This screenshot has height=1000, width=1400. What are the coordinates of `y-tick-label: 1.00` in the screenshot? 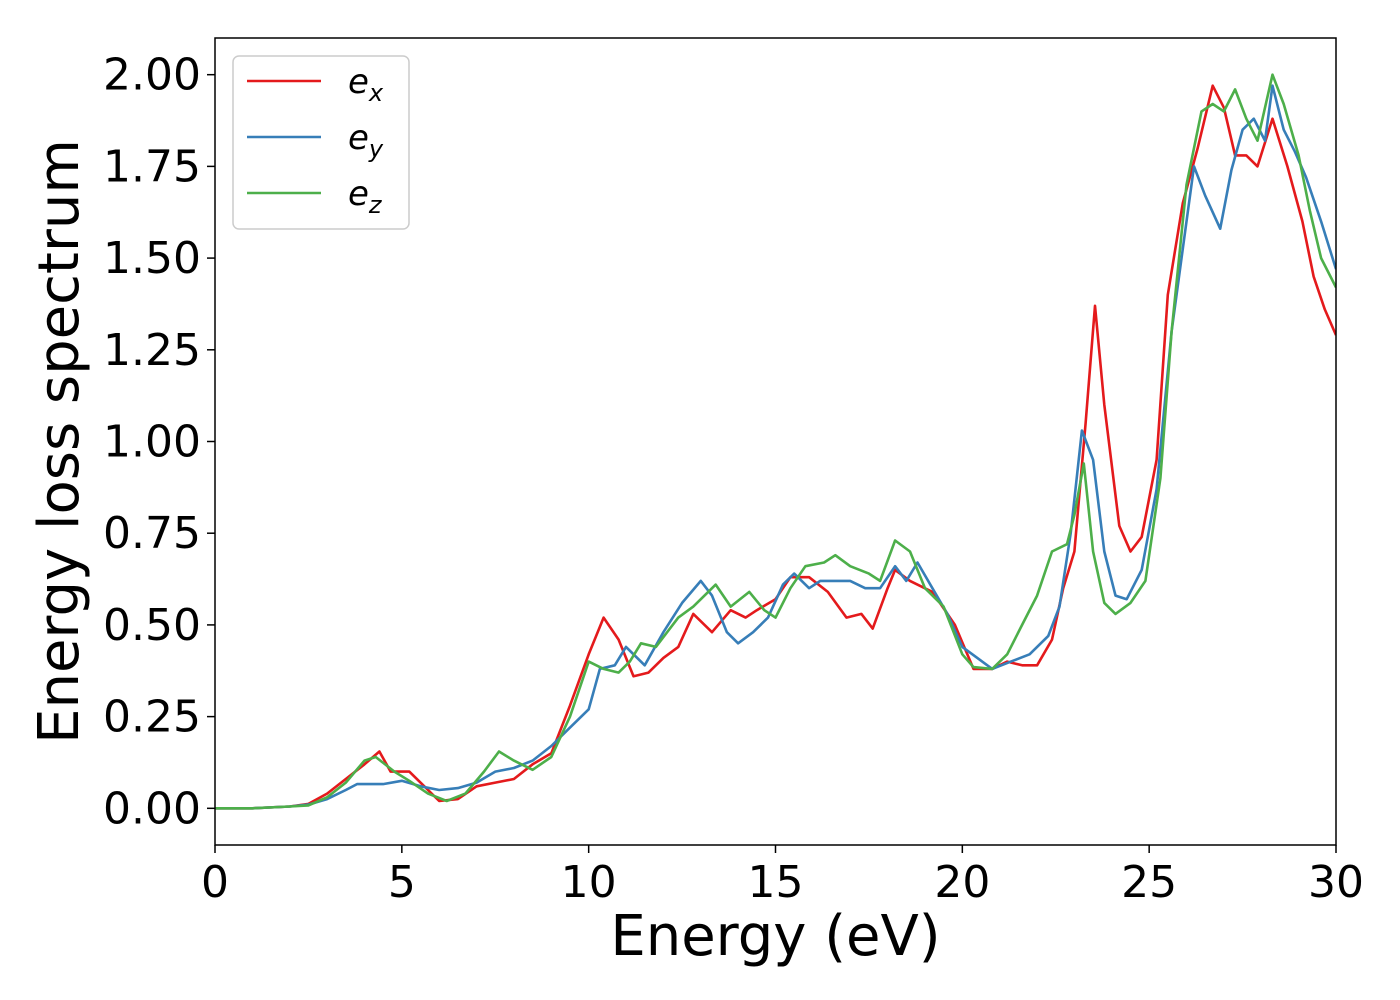 It's located at (152, 442).